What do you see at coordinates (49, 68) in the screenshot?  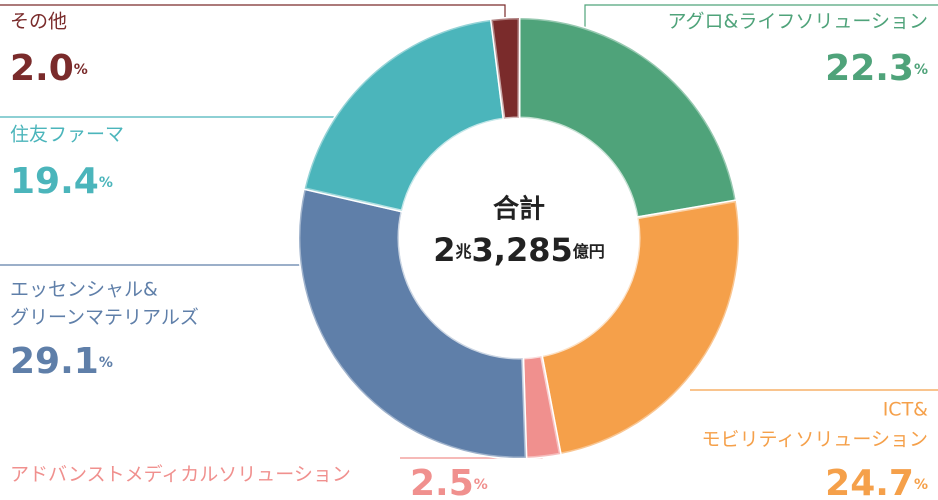 I see `value-label: 2.0%` at bounding box center [49, 68].